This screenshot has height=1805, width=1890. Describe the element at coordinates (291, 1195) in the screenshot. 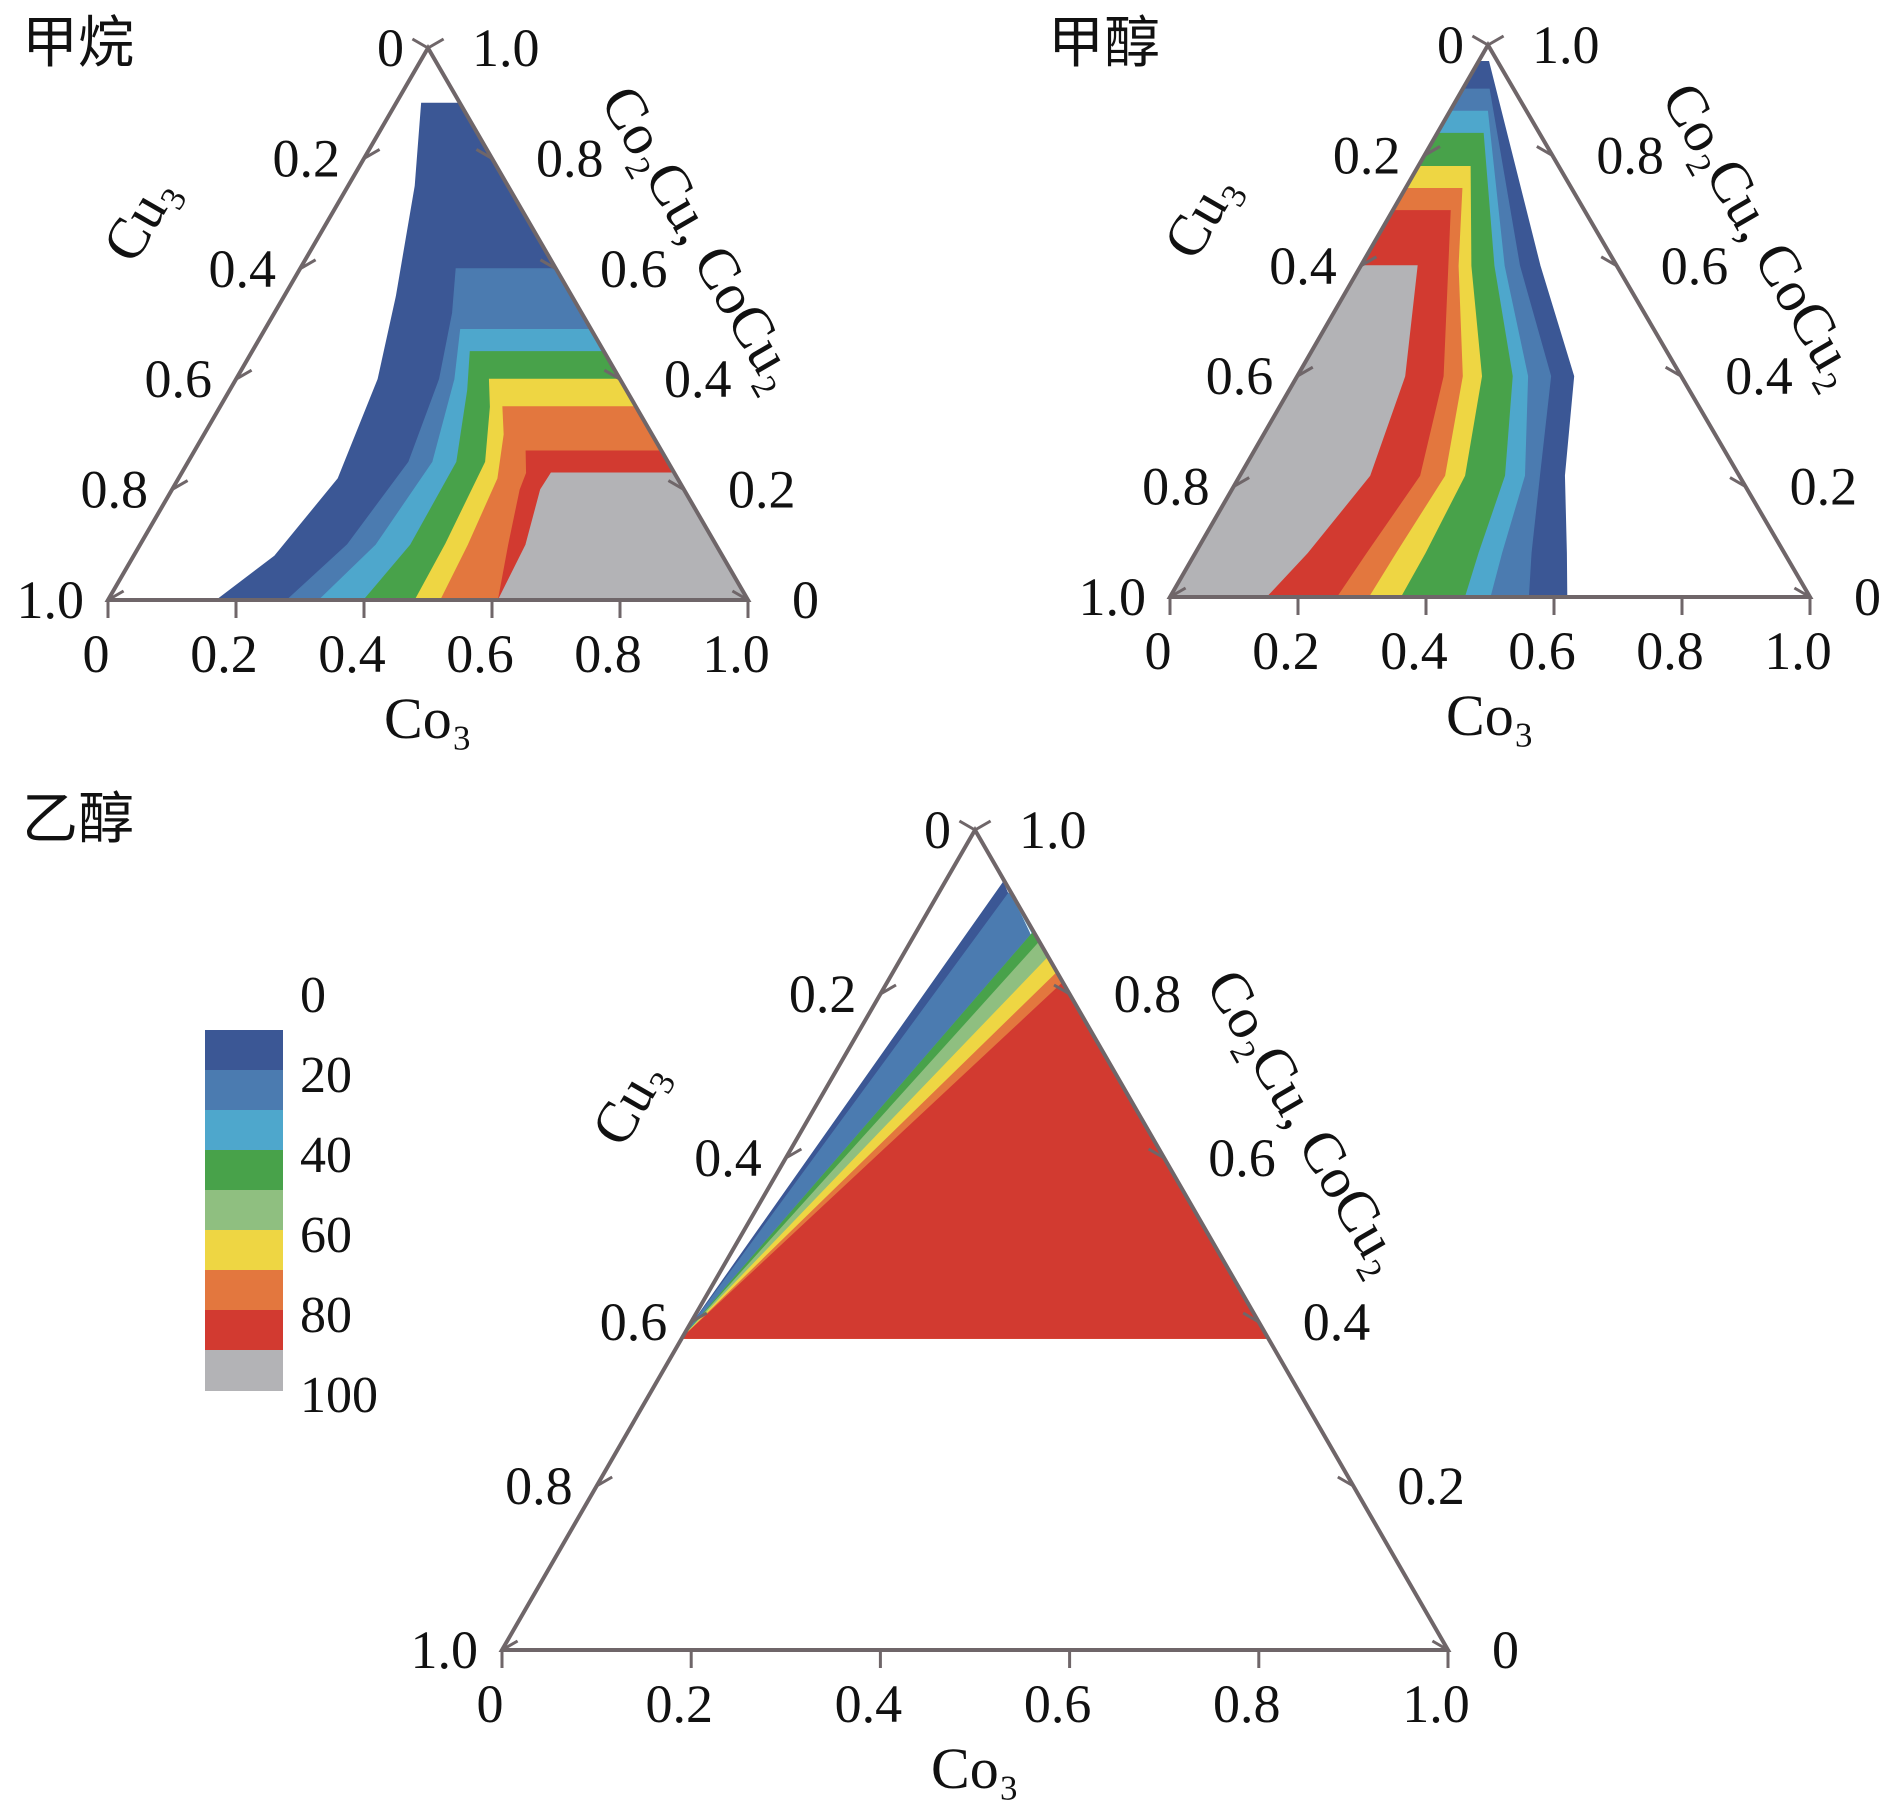

I see `color-legend: 0 20 40 60 80 100` at that location.